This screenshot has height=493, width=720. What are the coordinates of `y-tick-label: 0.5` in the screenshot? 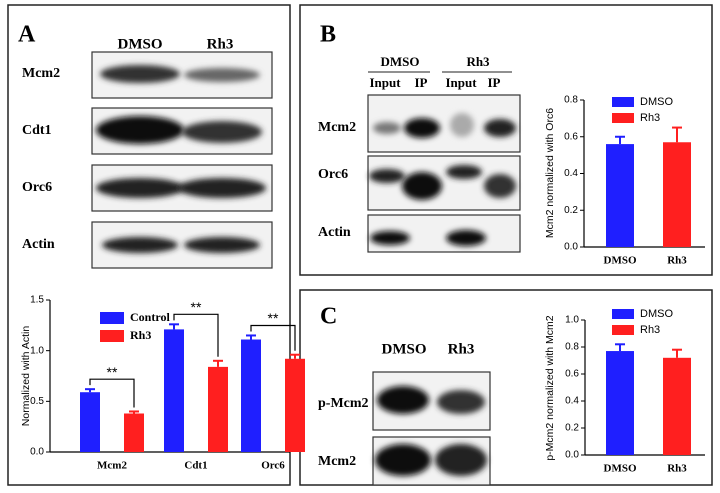 It's located at (37, 401).